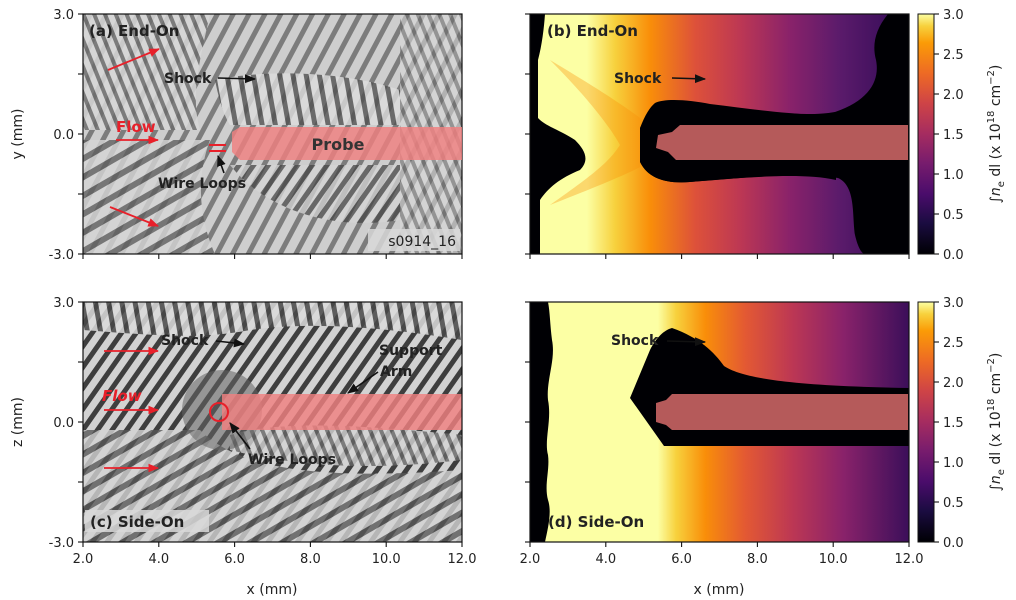 The width and height of the screenshot is (1016, 600). Describe the element at coordinates (782, 142) in the screenshot. I see `probe-shape-b` at that location.